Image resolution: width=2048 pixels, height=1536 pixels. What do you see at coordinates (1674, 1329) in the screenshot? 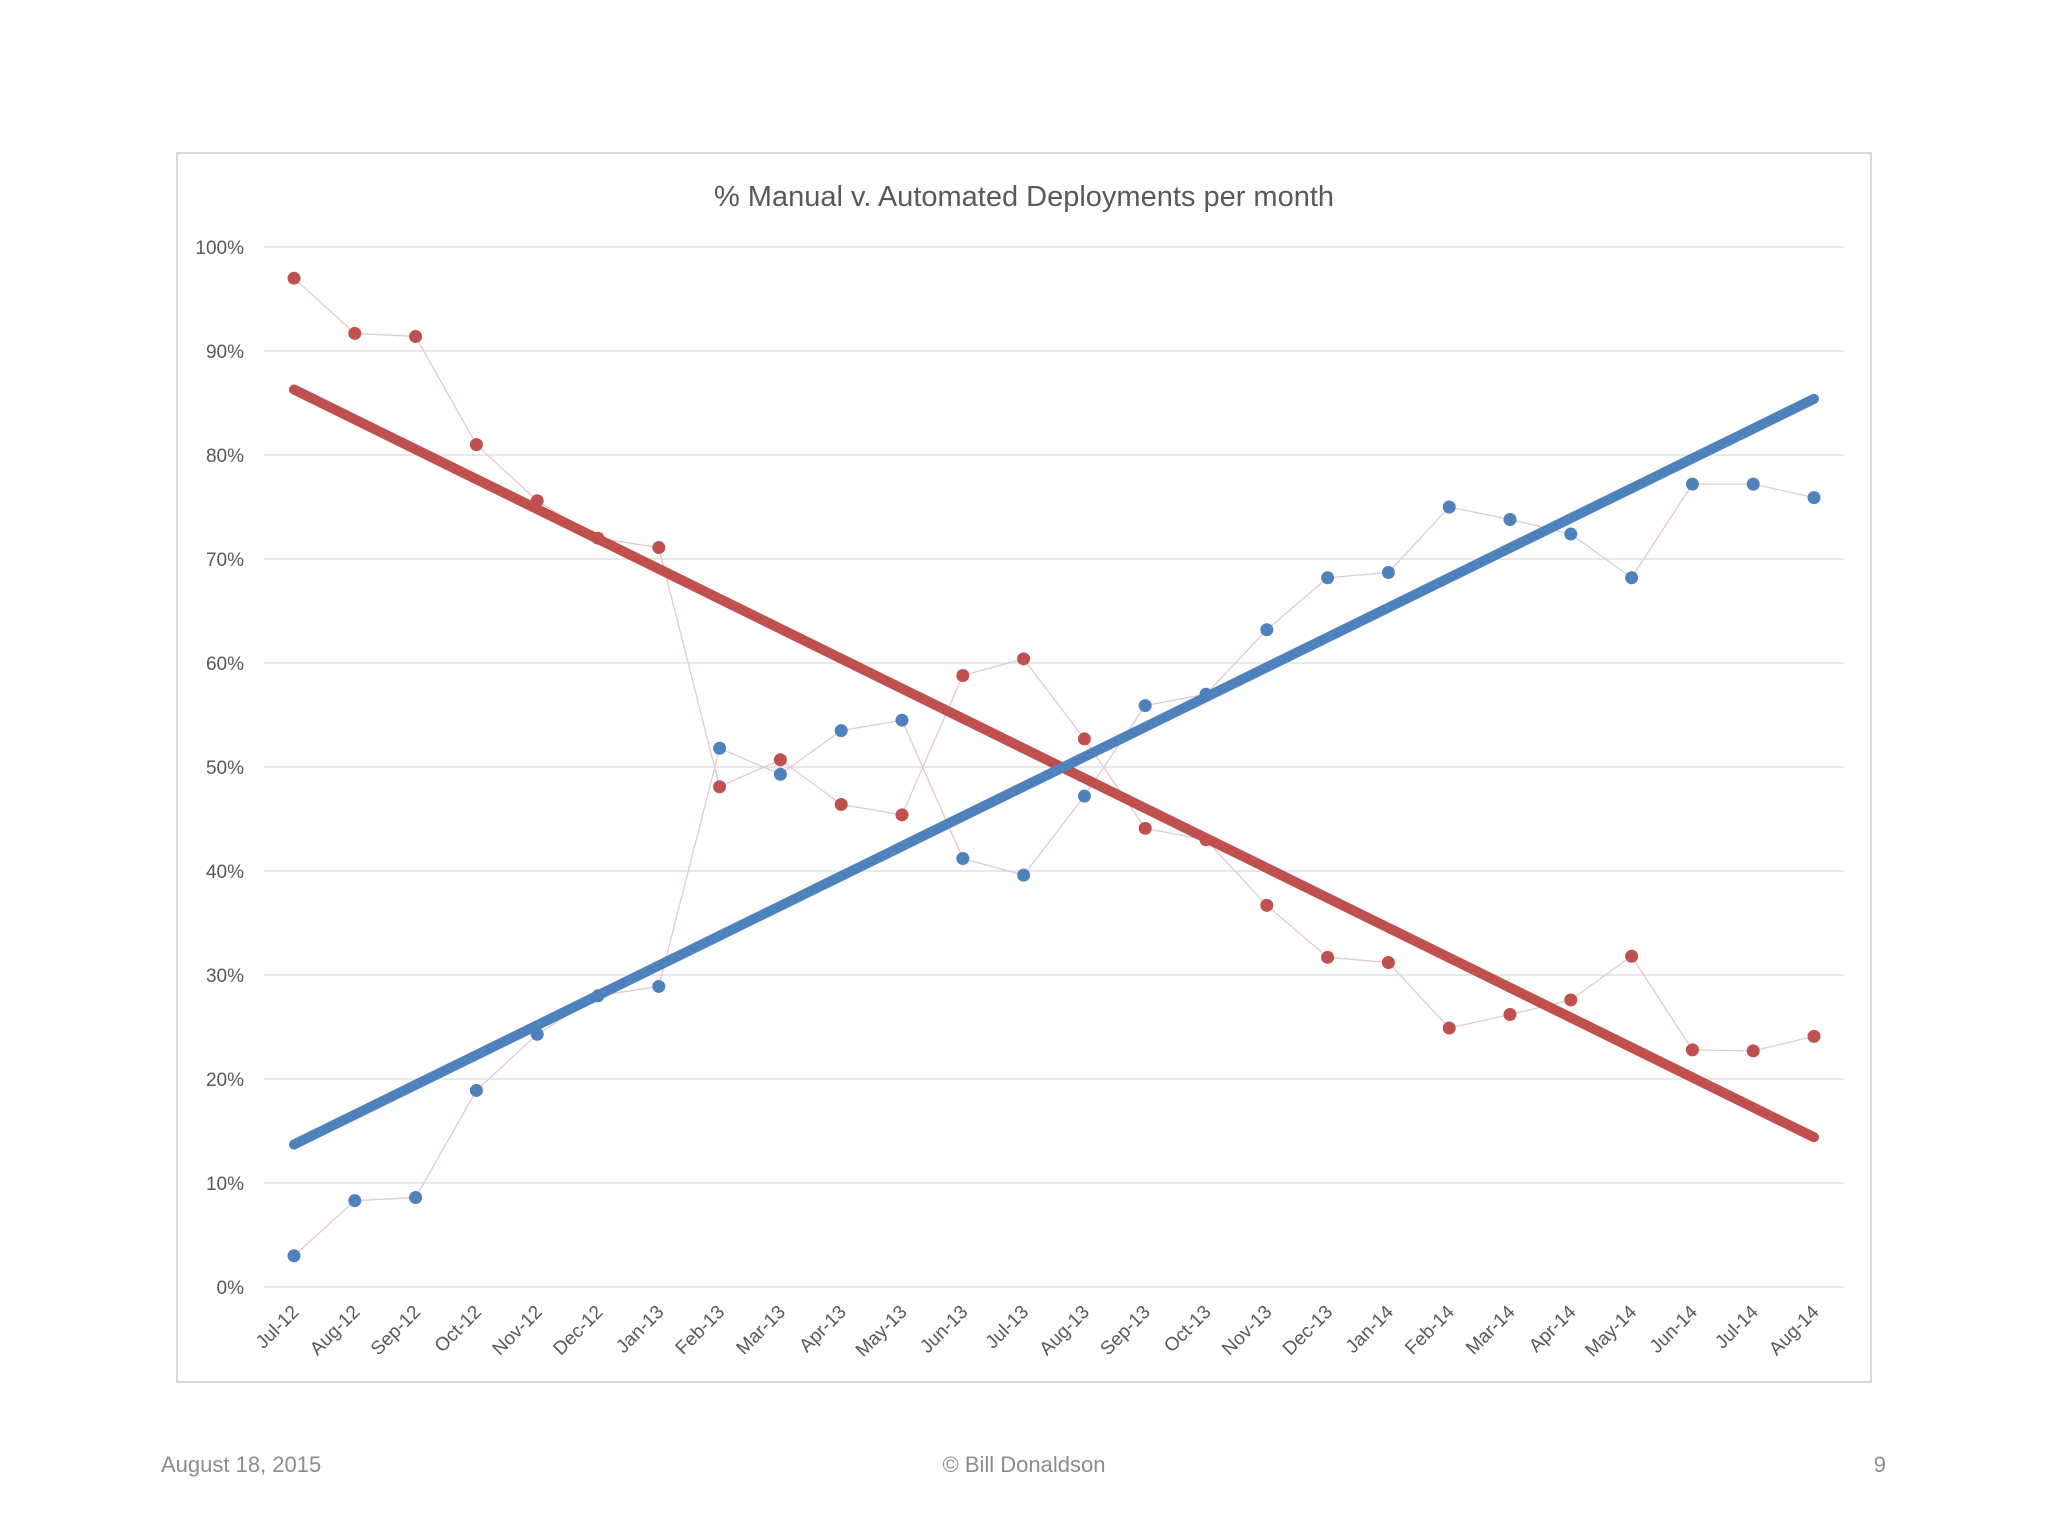
I see `x-tick-label: Jun-14` at bounding box center [1674, 1329].